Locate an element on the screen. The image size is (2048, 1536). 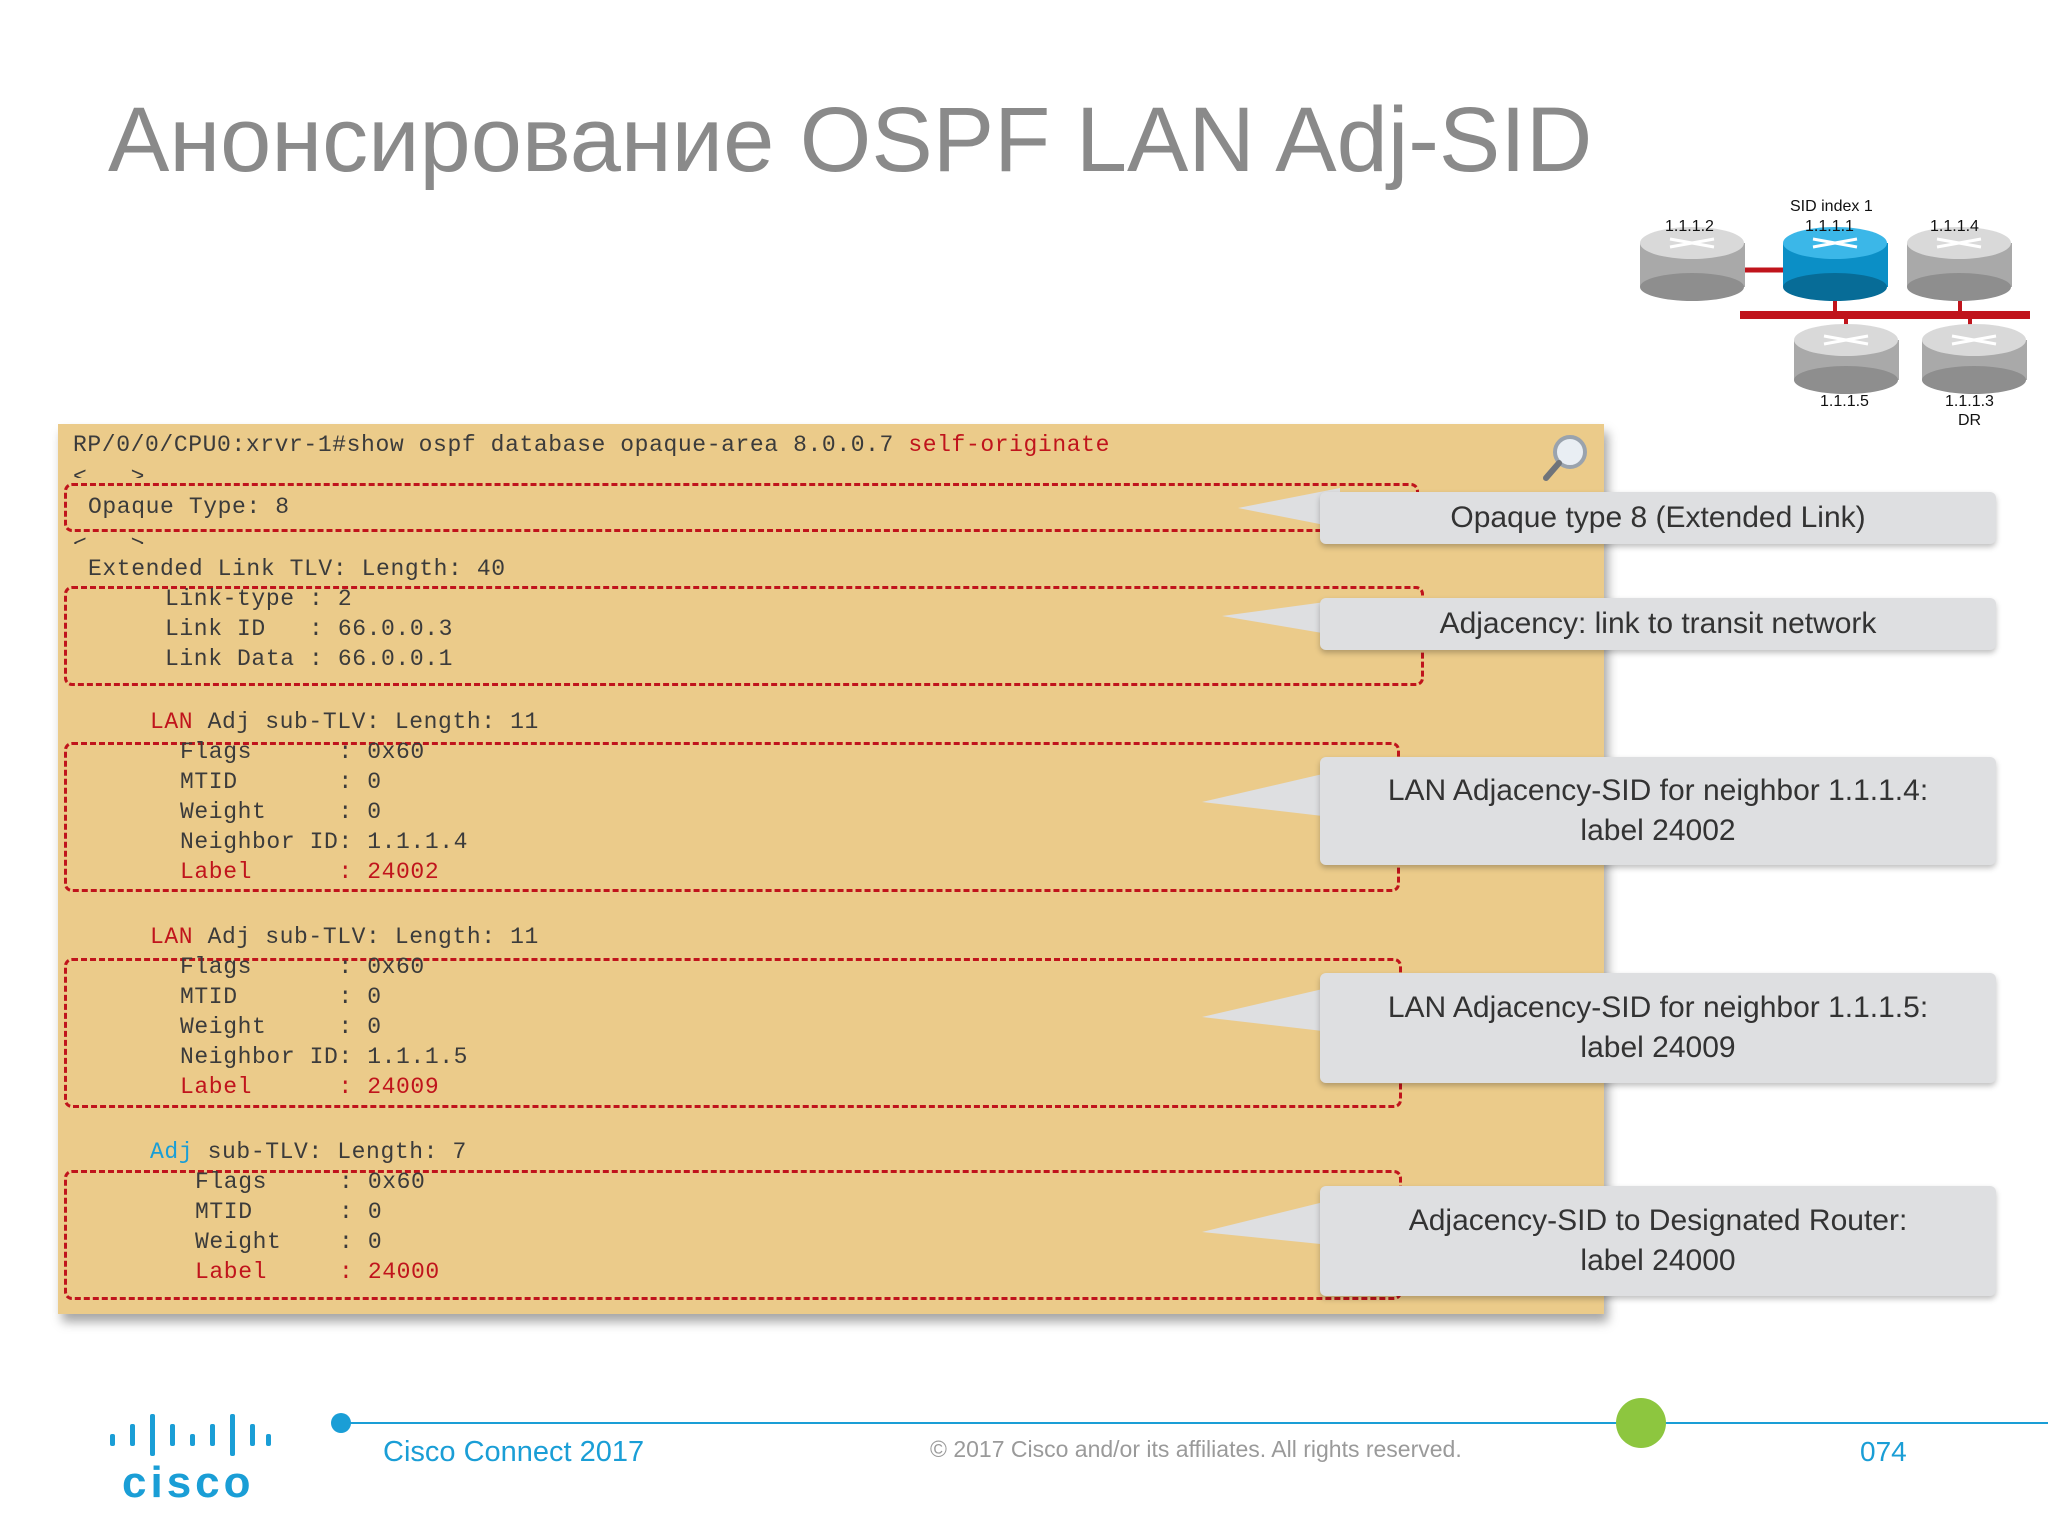
cli-adj-header: Adj sub-TLV: Length: 7 is located at coordinates (308, 1152).